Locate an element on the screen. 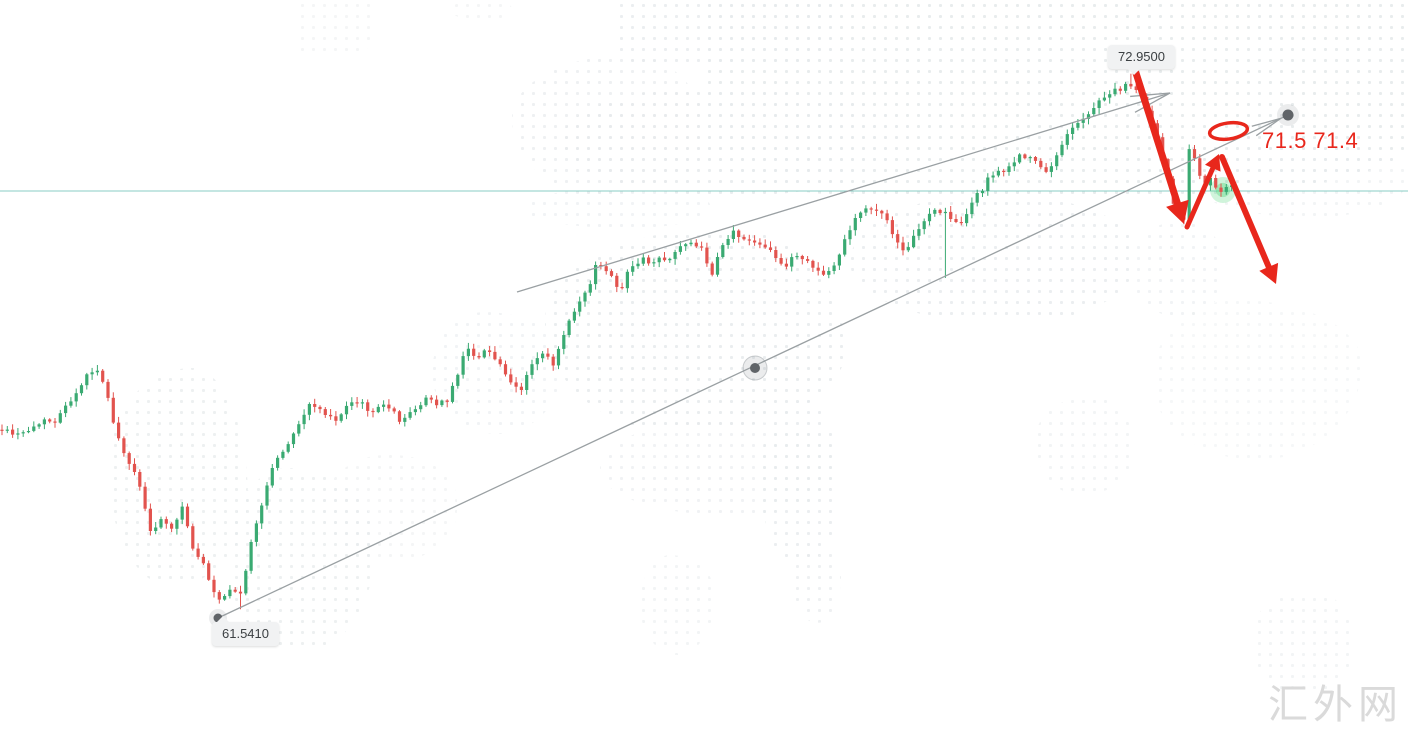 This screenshot has height=732, width=1408. forecast-annotations-layer is located at coordinates (1205, 176).